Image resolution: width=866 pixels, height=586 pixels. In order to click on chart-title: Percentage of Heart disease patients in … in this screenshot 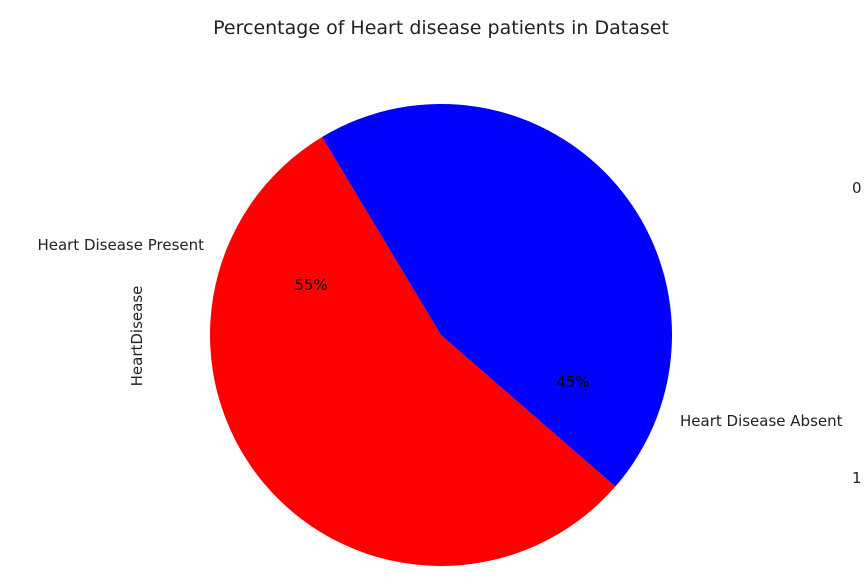, I will do `click(441, 28)`.